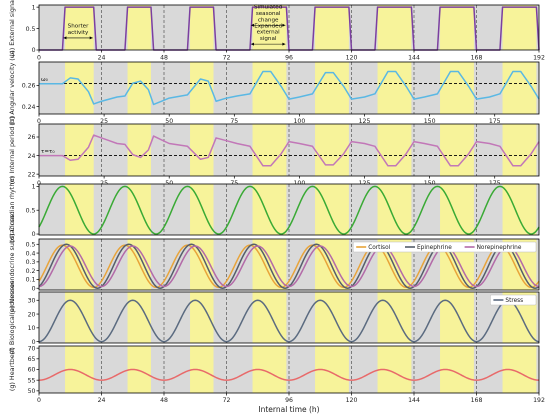 This screenshot has height=417, width=550. Describe the element at coordinates (227, 58) in the screenshot. I see `x-tick-label: 72` at that location.